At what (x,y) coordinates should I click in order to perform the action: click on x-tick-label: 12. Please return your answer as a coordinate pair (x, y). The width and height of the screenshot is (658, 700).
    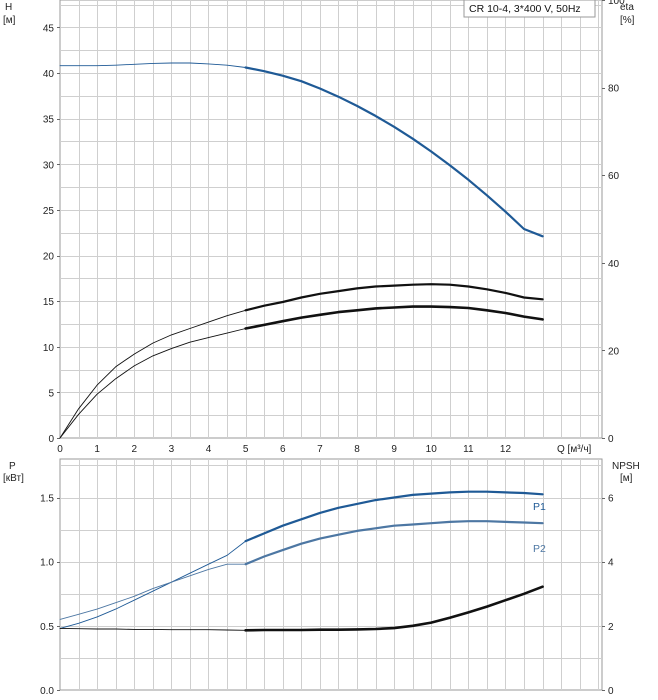
    Looking at the image, I should click on (506, 449).